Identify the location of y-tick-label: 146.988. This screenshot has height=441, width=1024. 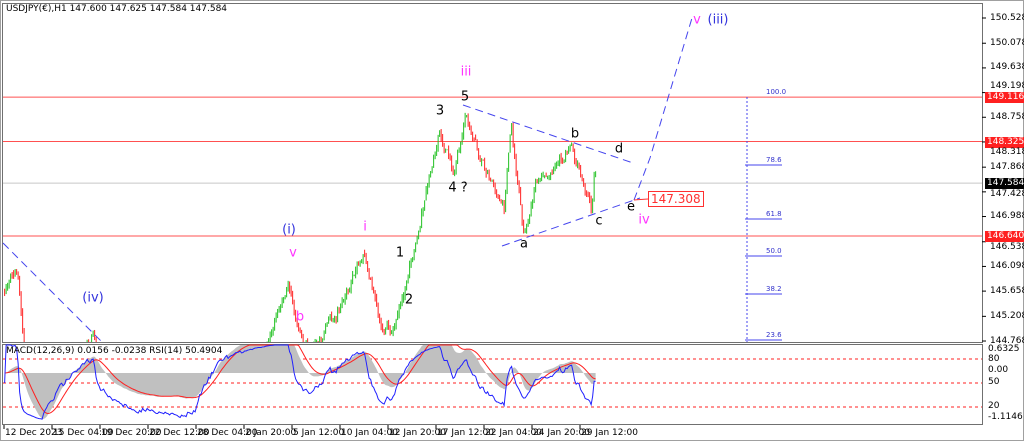
(1007, 216).